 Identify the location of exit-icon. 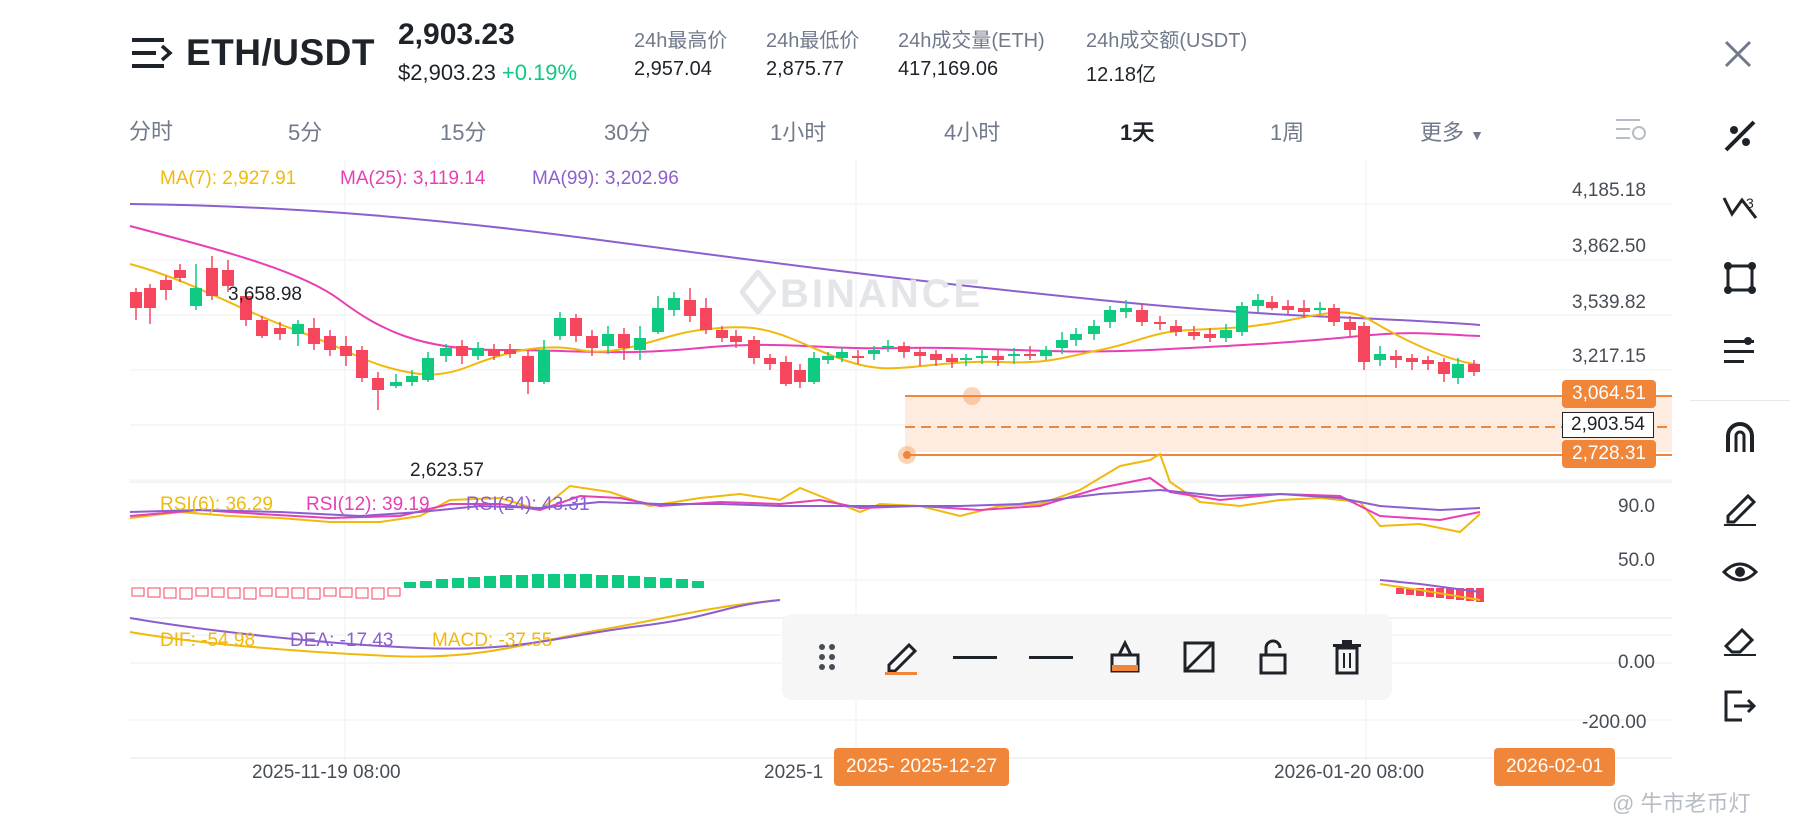
(1740, 706).